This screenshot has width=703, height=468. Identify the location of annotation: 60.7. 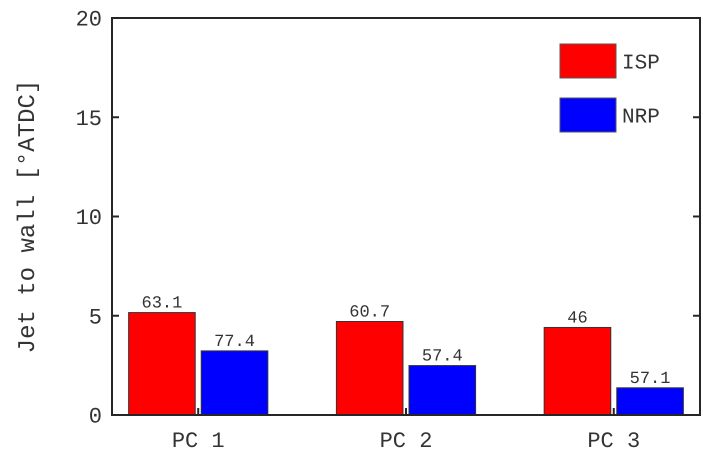
(369, 313).